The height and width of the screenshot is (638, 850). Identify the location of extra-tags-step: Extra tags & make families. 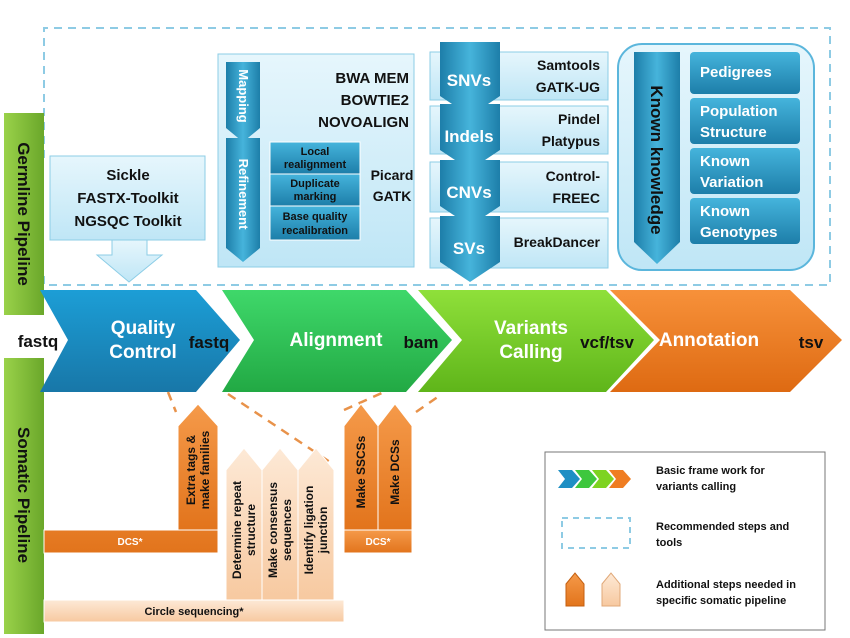
(198, 467).